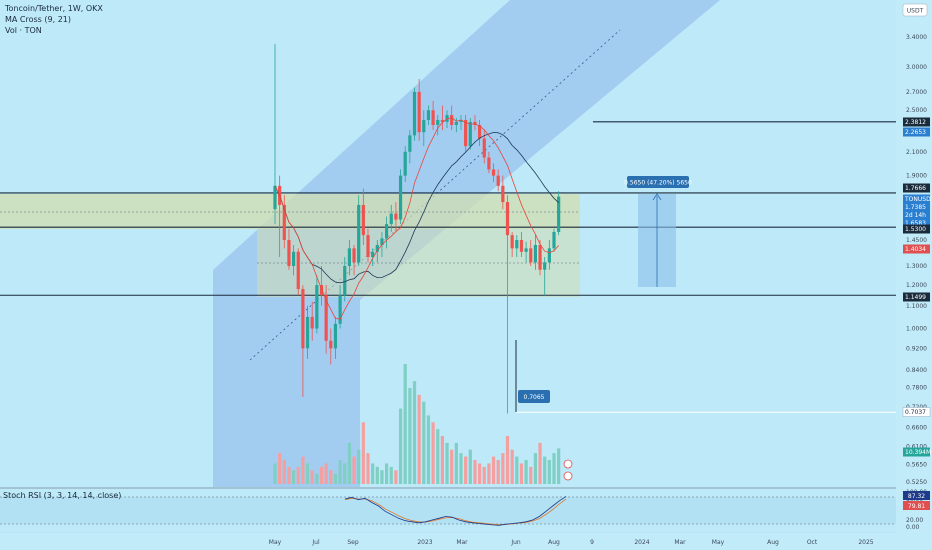 Image resolution: width=932 pixels, height=550 pixels. Describe the element at coordinates (916, 306) in the screenshot. I see `price-tick: 1.1000` at that location.